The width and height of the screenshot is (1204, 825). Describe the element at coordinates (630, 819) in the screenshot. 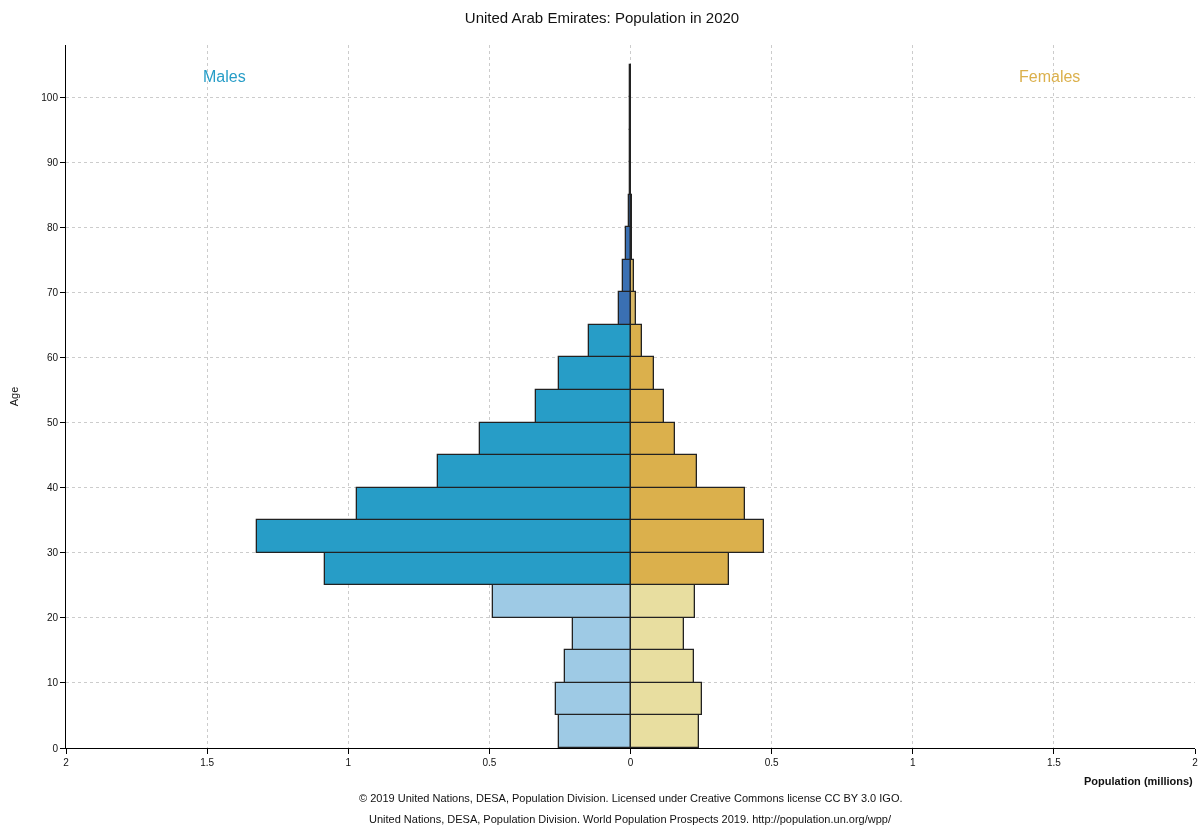

I see `text: United Nations, DESA, Population Division. World Population Prospects 2019. http://population.un.org/wpp/` at that location.